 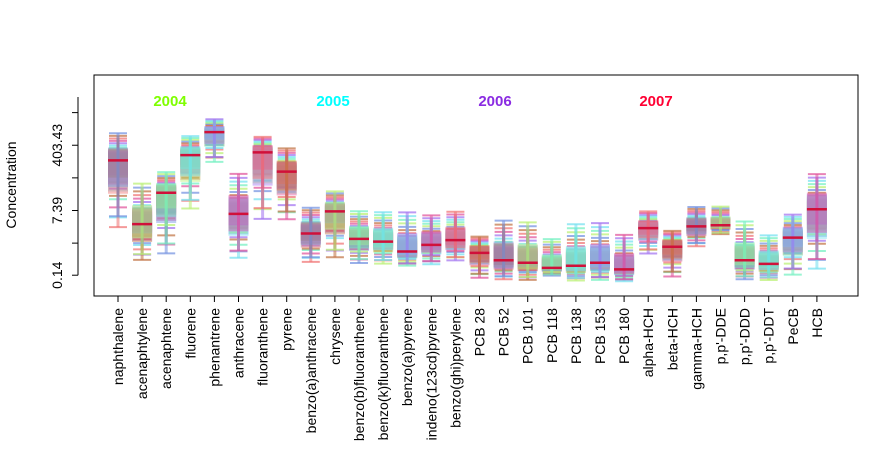 What do you see at coordinates (239, 343) in the screenshot?
I see `x-tick-label: anthracene` at bounding box center [239, 343].